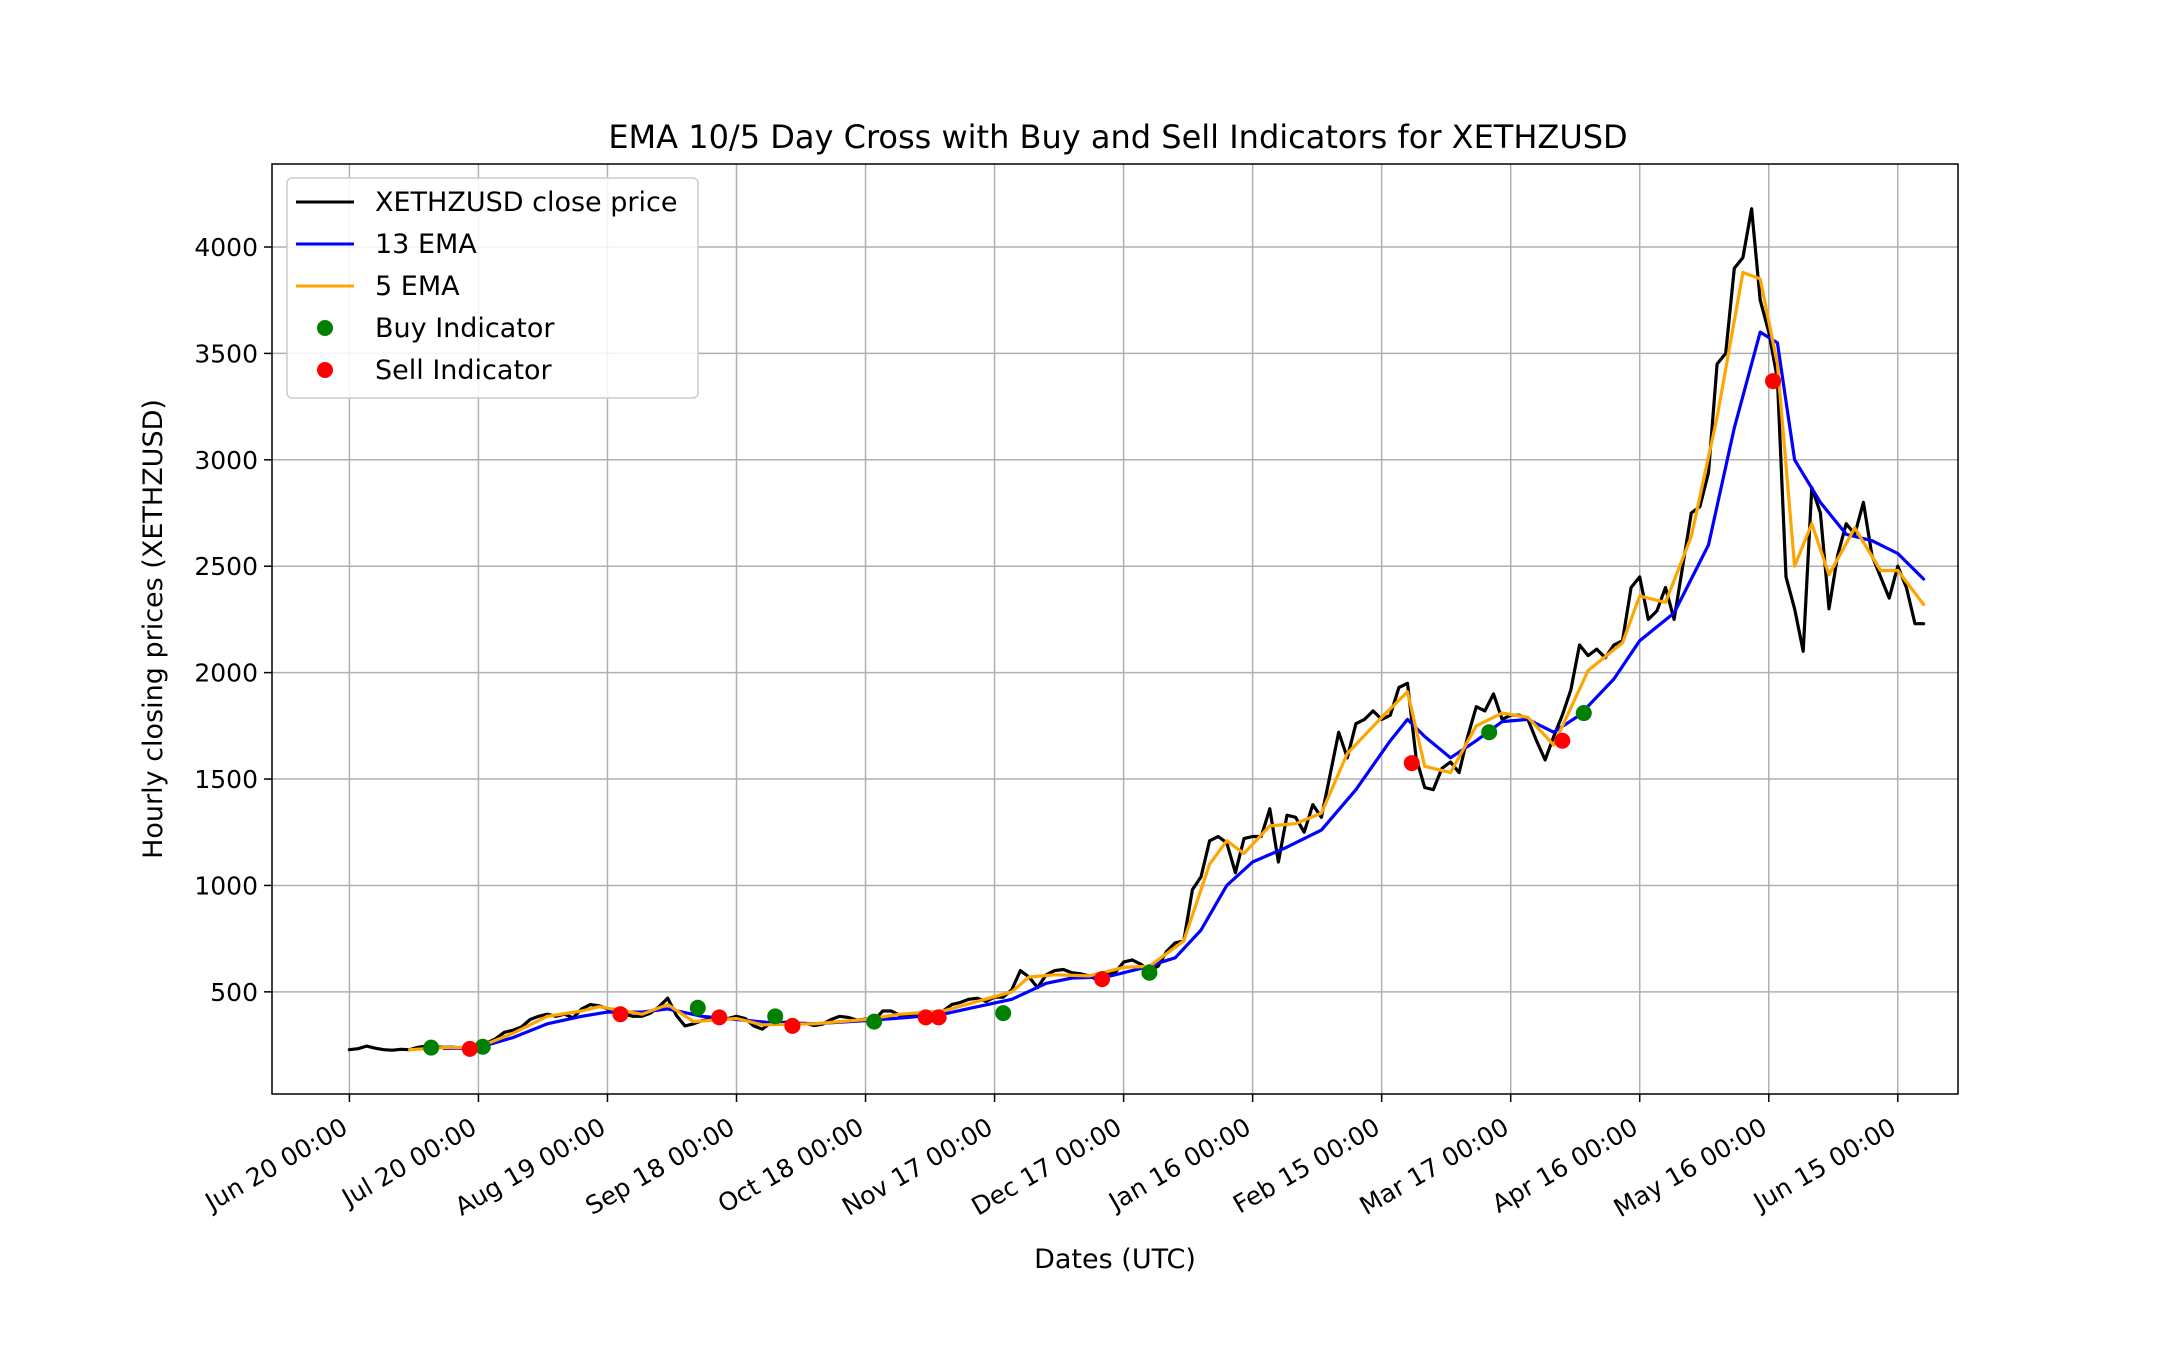  I want to click on legend-swatch-sell-indicator, so click(325, 370).